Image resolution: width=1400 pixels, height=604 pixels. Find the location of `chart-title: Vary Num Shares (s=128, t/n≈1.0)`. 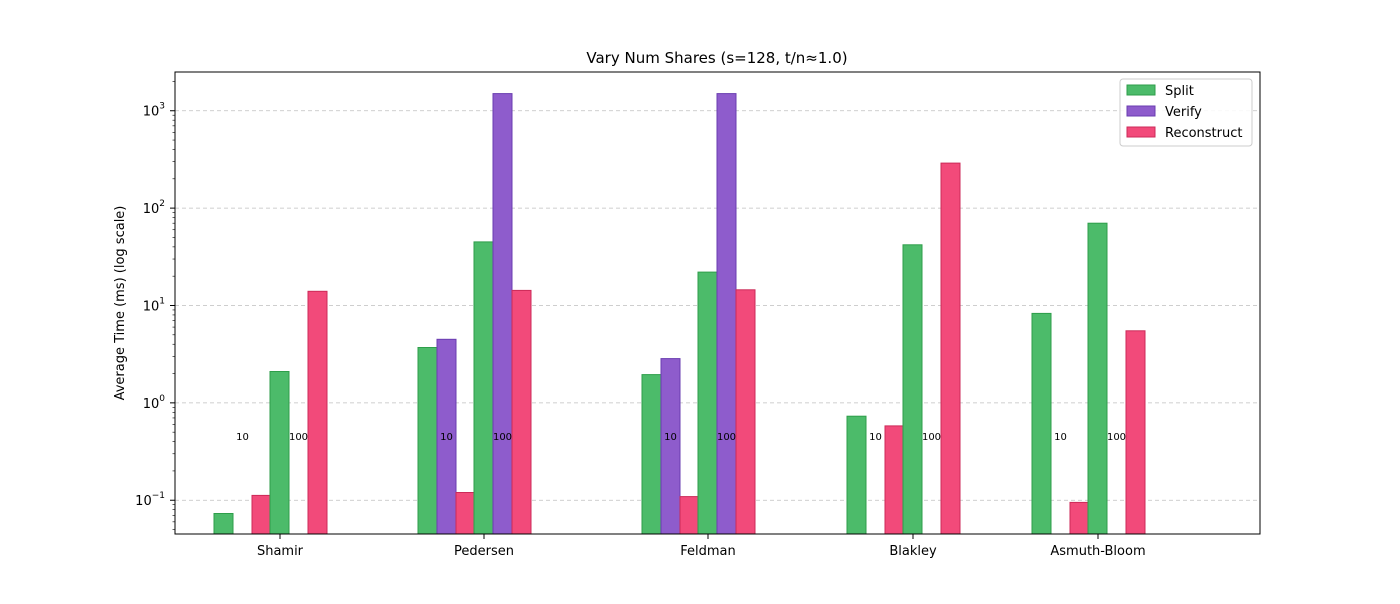

chart-title: Vary Num Shares (s=128, t/n≈1.0) is located at coordinates (716, 58).